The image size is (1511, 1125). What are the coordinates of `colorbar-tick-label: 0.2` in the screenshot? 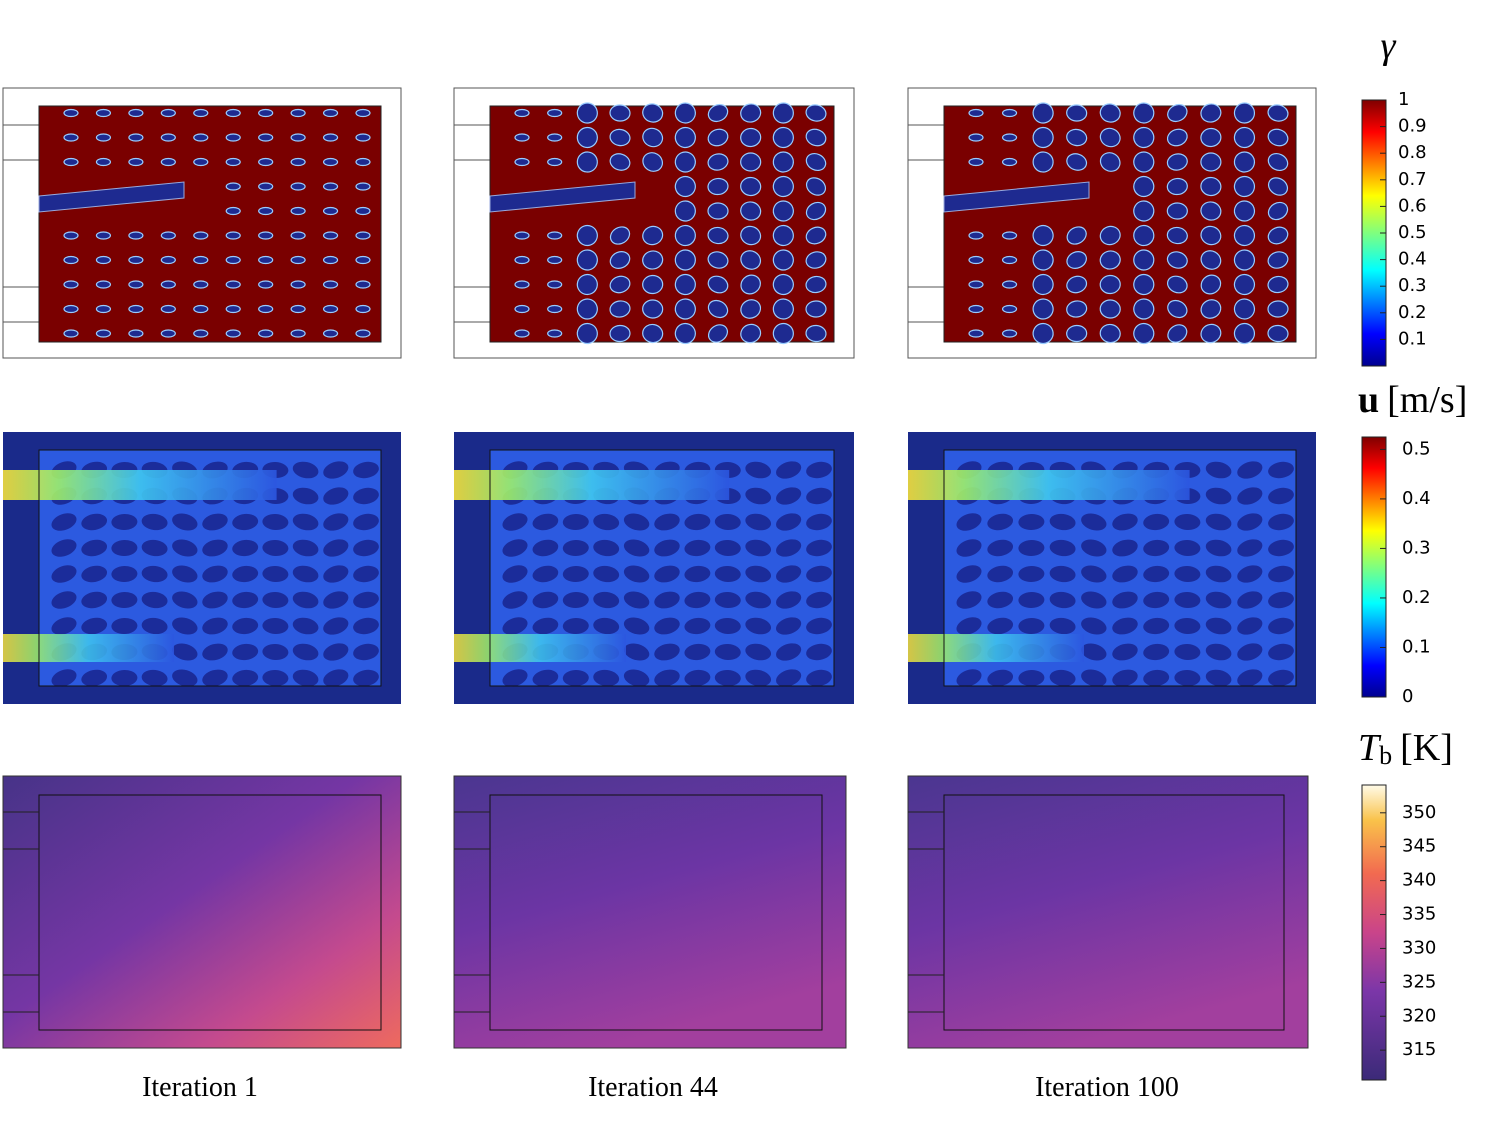 It's located at (1416, 597).